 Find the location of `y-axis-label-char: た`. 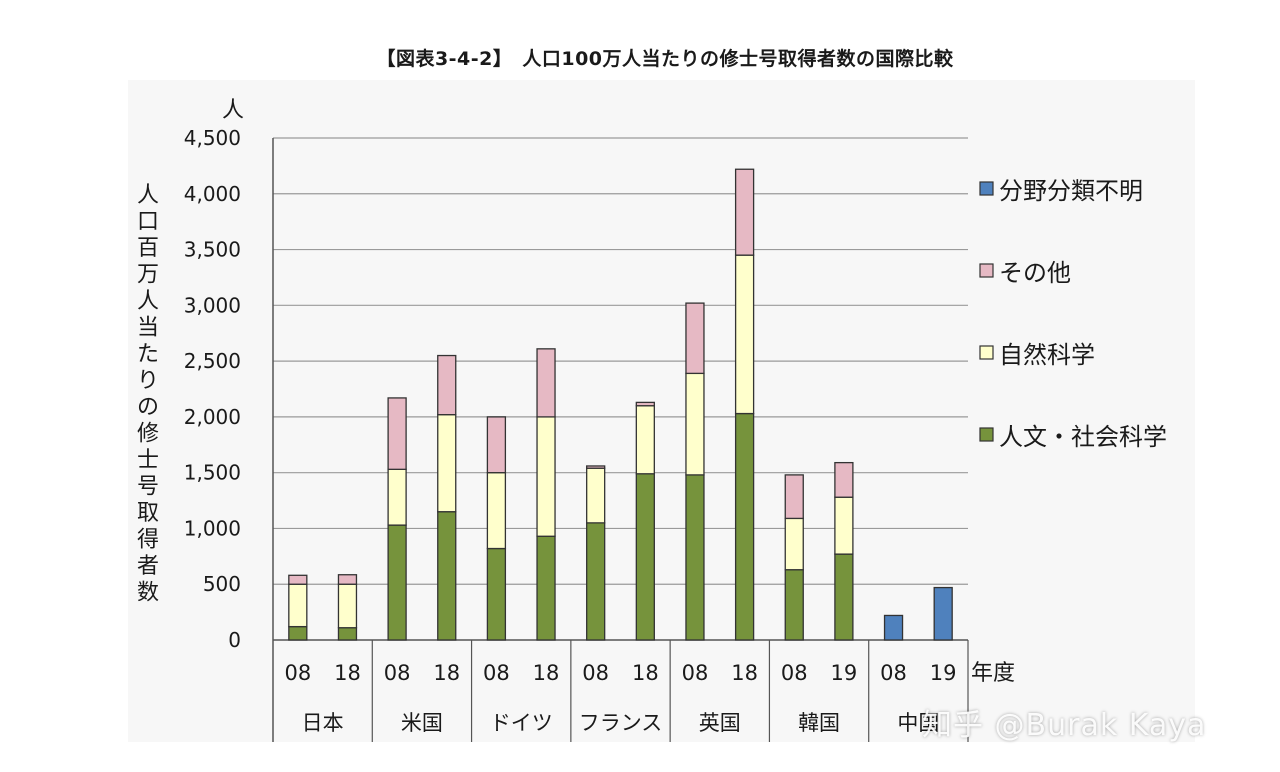

y-axis-label-char: た is located at coordinates (148, 354).